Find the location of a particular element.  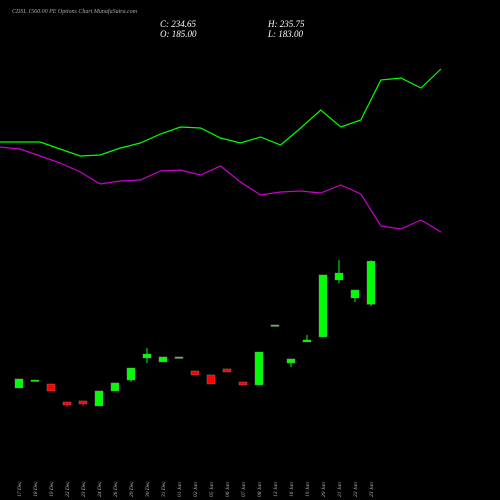

x-tick-label: 21 Jan is located at coordinates (340, 489).